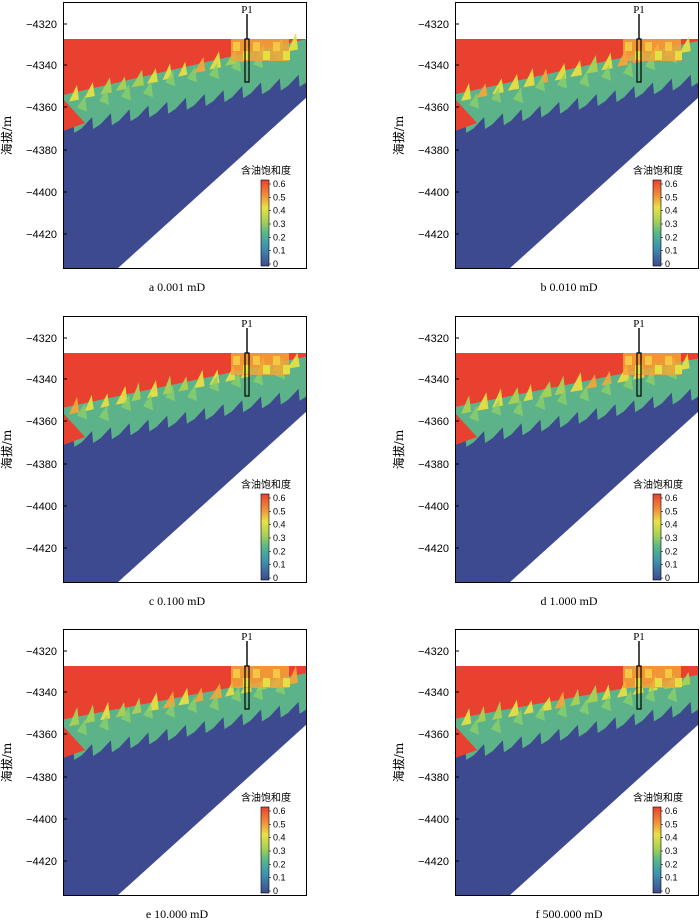  Describe the element at coordinates (671, 251) in the screenshot. I see `colorbar-tick-label: 0.1` at that location.